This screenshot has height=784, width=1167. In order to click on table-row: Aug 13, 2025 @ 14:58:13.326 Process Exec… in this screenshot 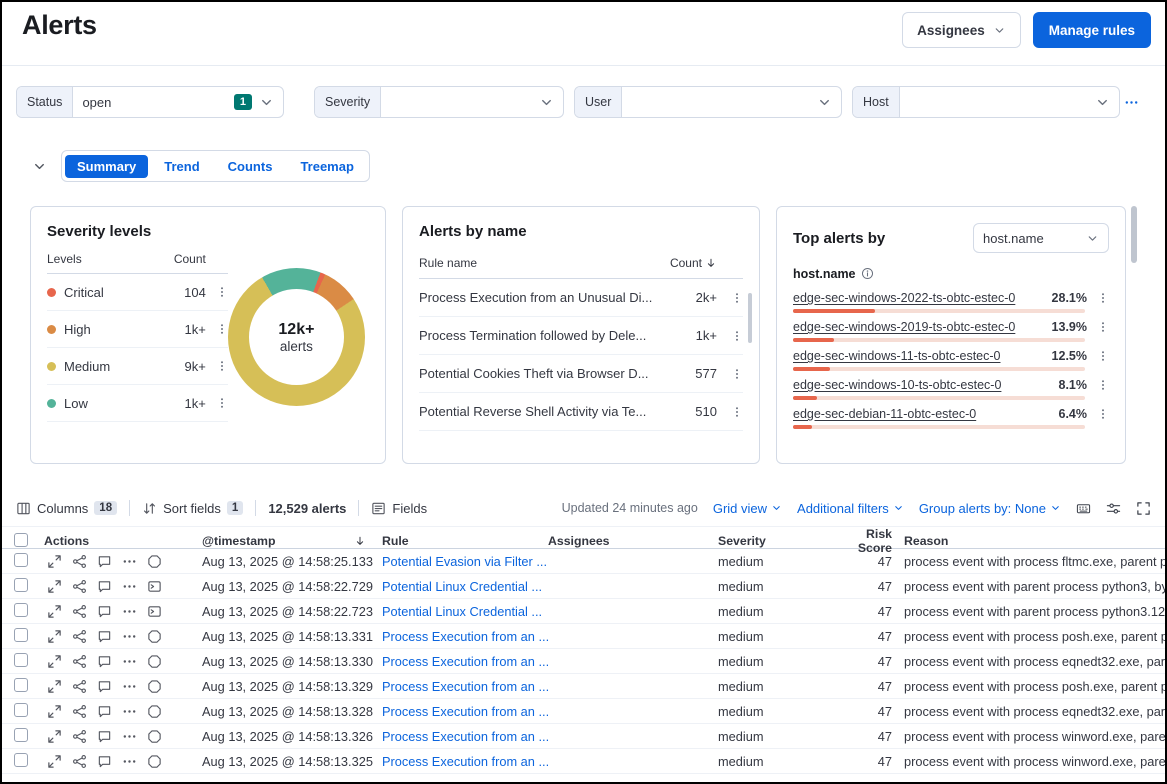, I will do `click(583, 736)`.